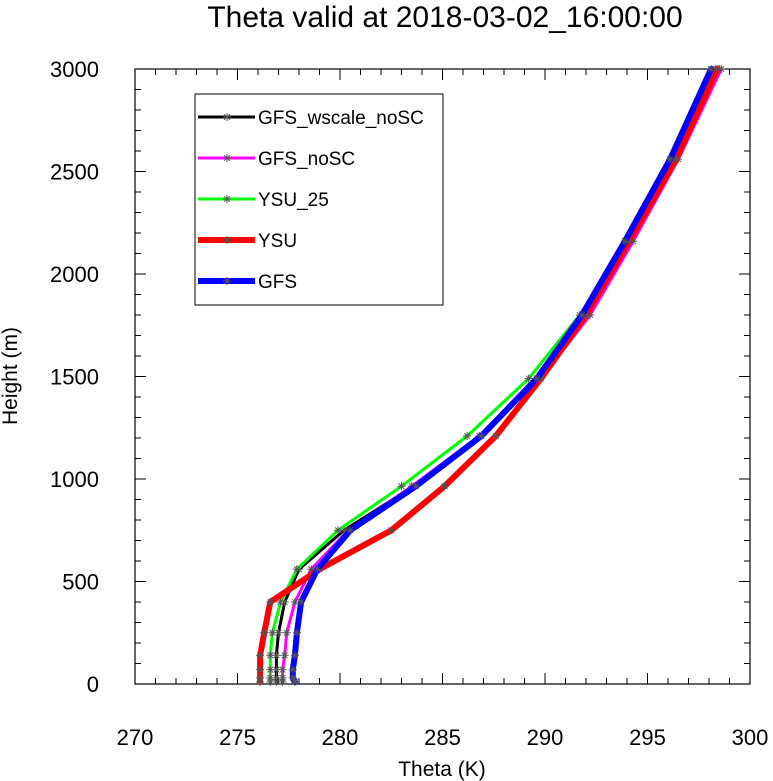 The height and width of the screenshot is (781, 773). Describe the element at coordinates (135, 737) in the screenshot. I see `x-tick-label: 270` at that location.